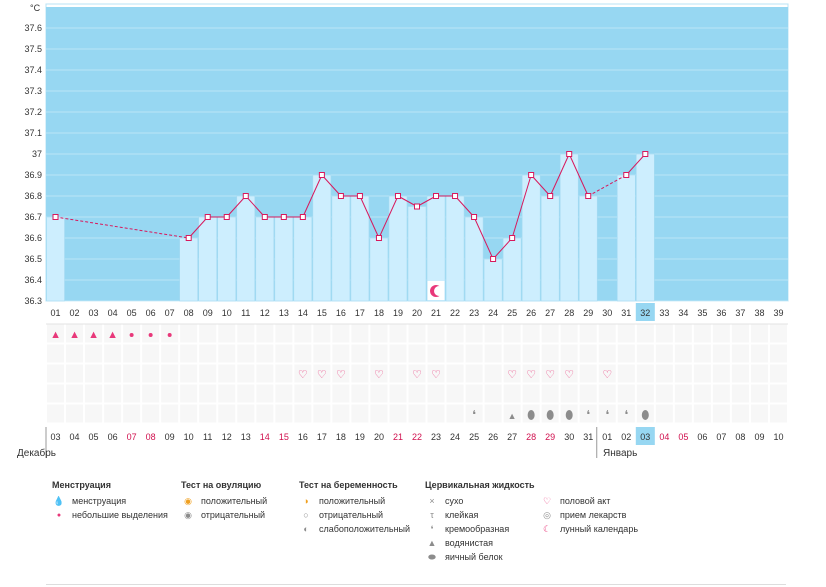  I want to click on watery-icon: ▲, so click(512, 416).